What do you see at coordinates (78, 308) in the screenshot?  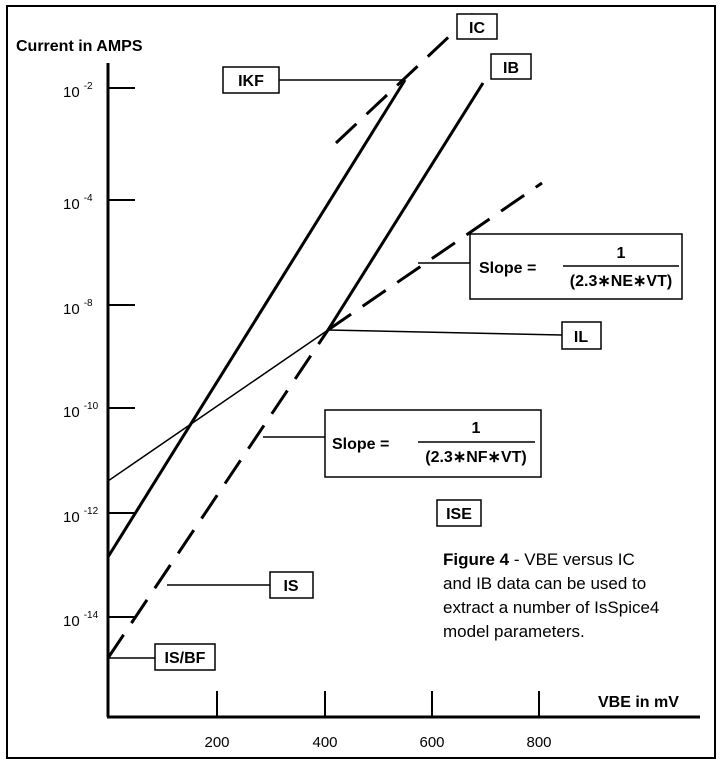 I see `y-tick-label: 10 -8` at bounding box center [78, 308].